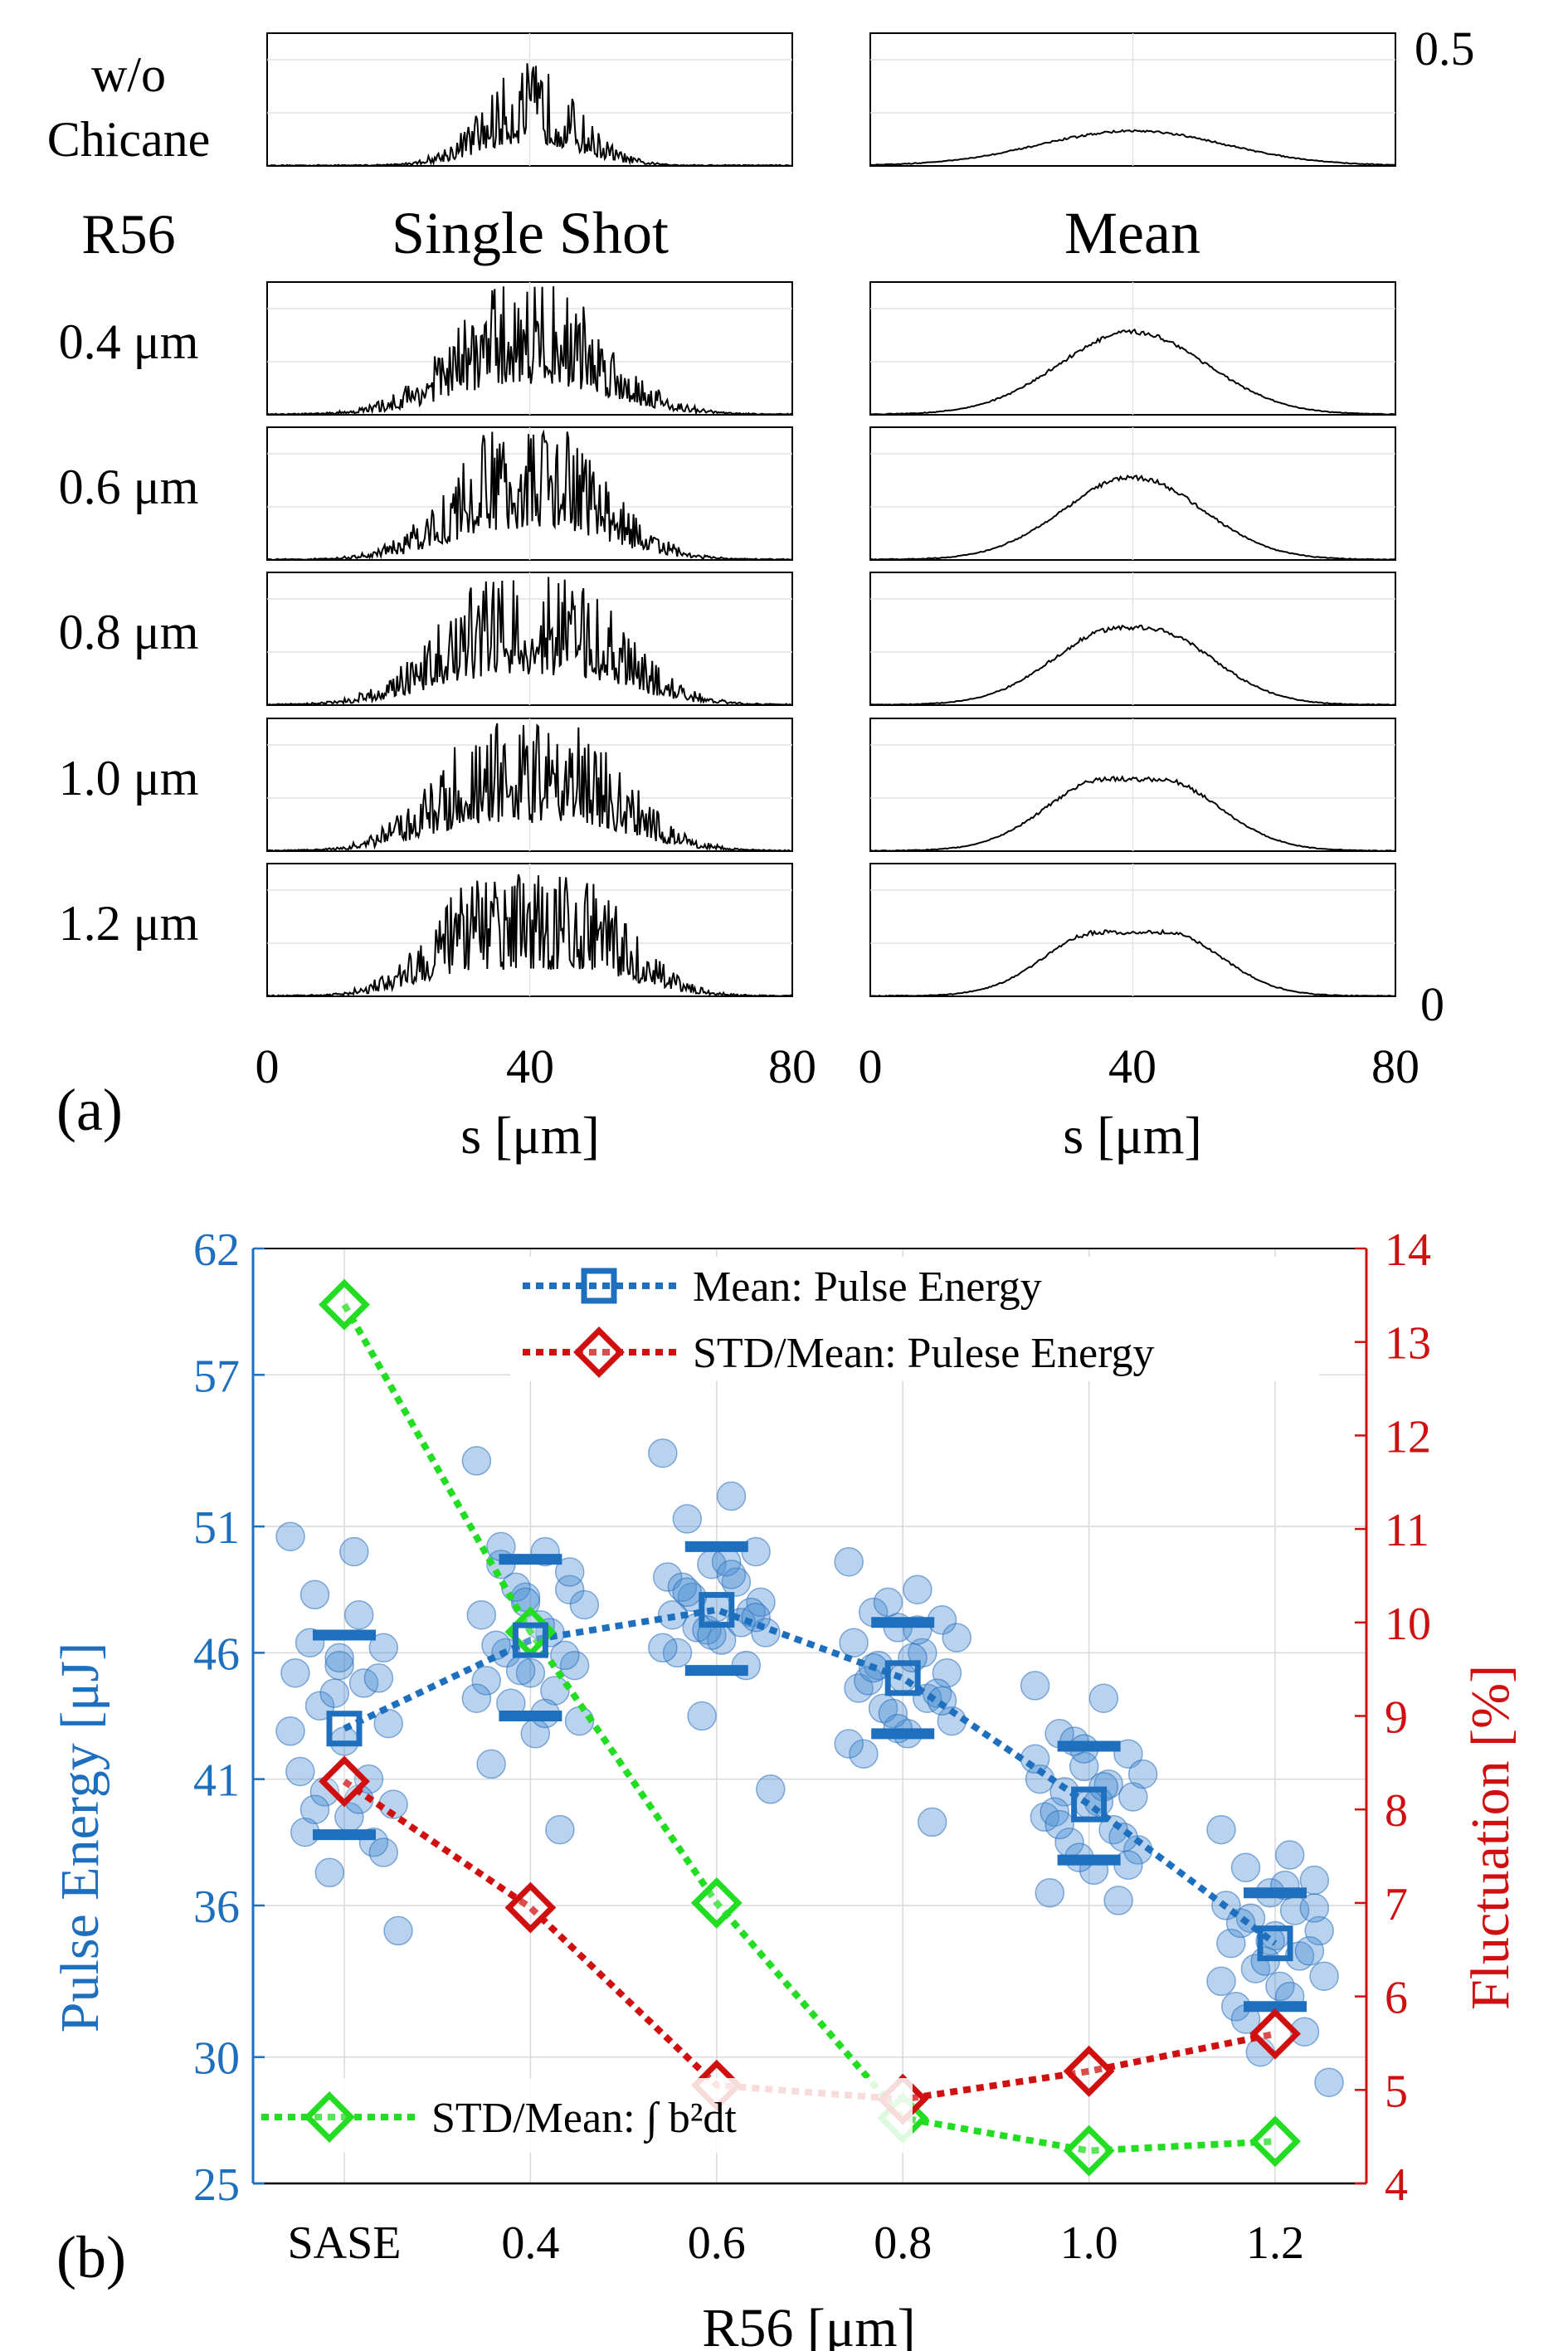 Image resolution: width=1568 pixels, height=2351 pixels. What do you see at coordinates (1408, 1437) in the screenshot?
I see `y2-tick-label: 12` at bounding box center [1408, 1437].